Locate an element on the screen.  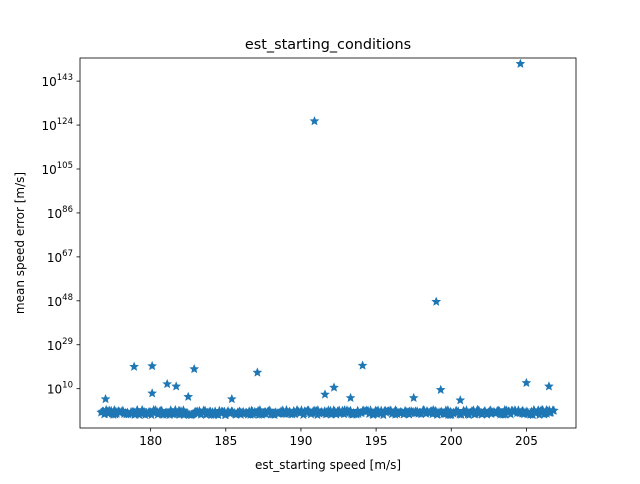
y-tick-label: 1010 is located at coordinates (60, 389).